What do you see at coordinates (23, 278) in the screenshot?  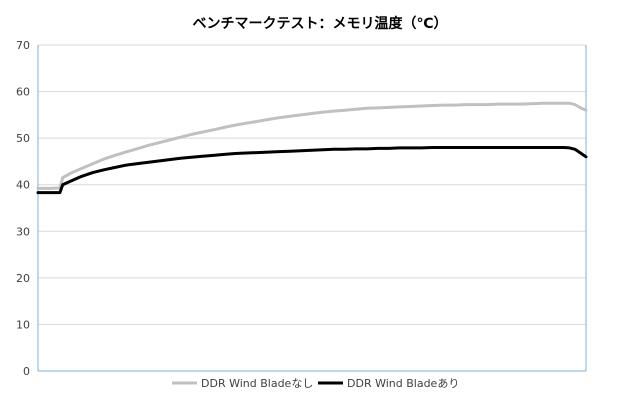 I see `y-tick-label-20: 20` at bounding box center [23, 278].